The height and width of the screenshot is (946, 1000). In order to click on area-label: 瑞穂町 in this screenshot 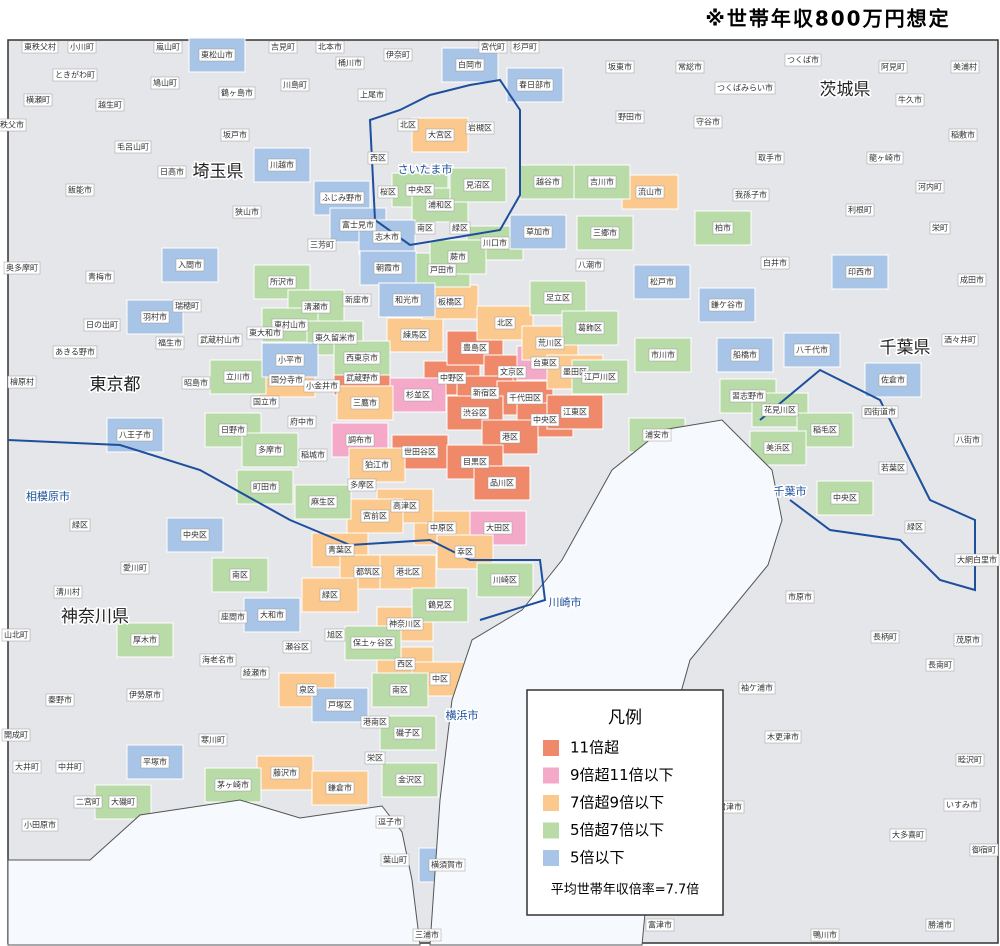, I will do `click(187, 306)`.